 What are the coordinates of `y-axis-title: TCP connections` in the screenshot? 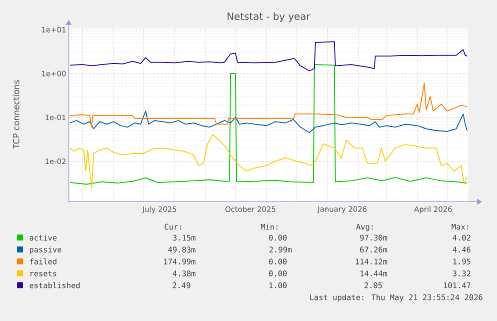 It's located at (16, 114).